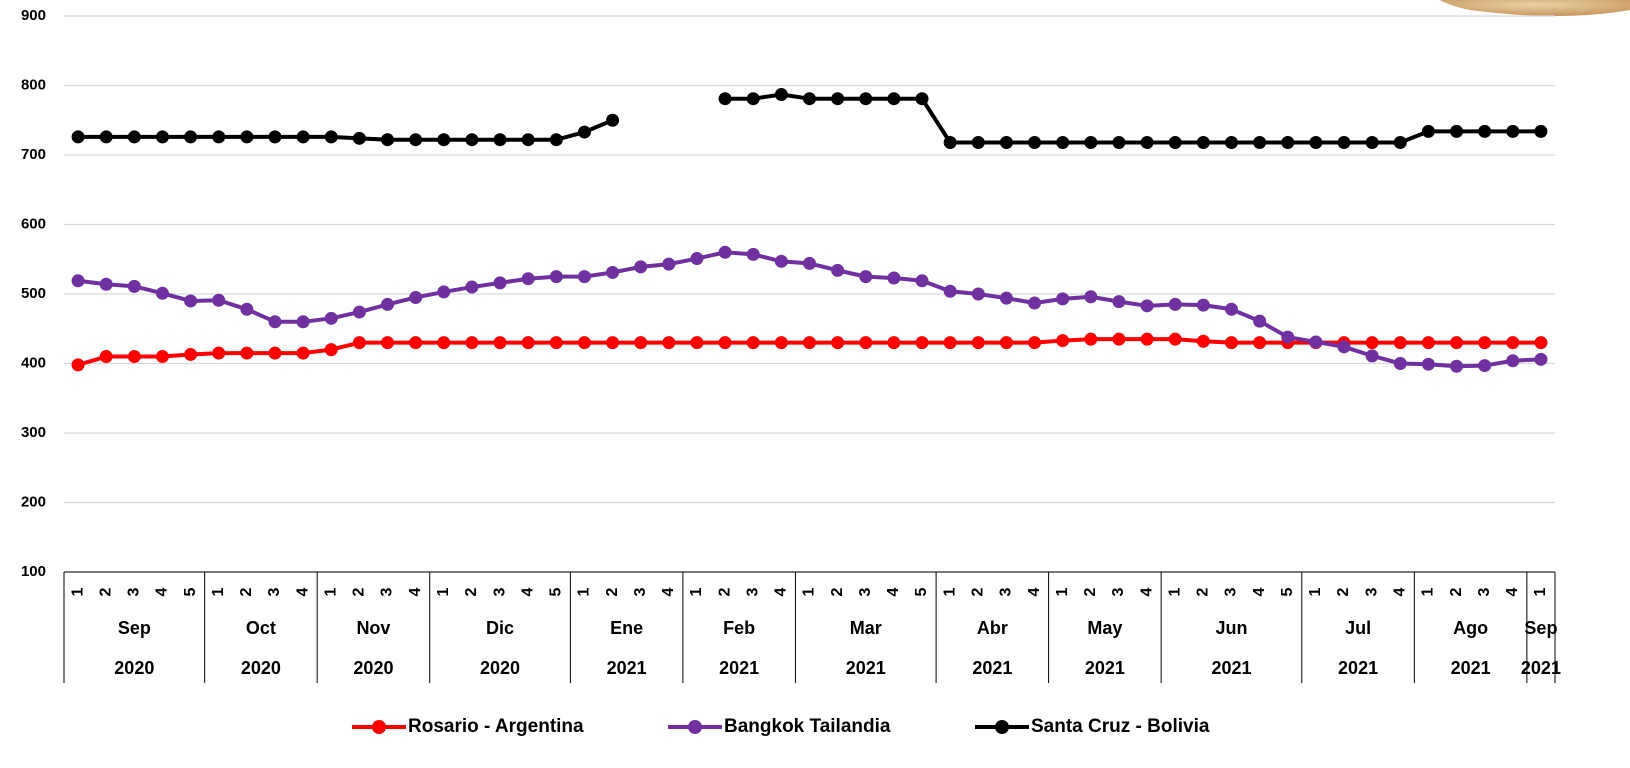 This screenshot has width=1630, height=768. Describe the element at coordinates (1231, 628) in the screenshot. I see `month-label: Jun` at that location.